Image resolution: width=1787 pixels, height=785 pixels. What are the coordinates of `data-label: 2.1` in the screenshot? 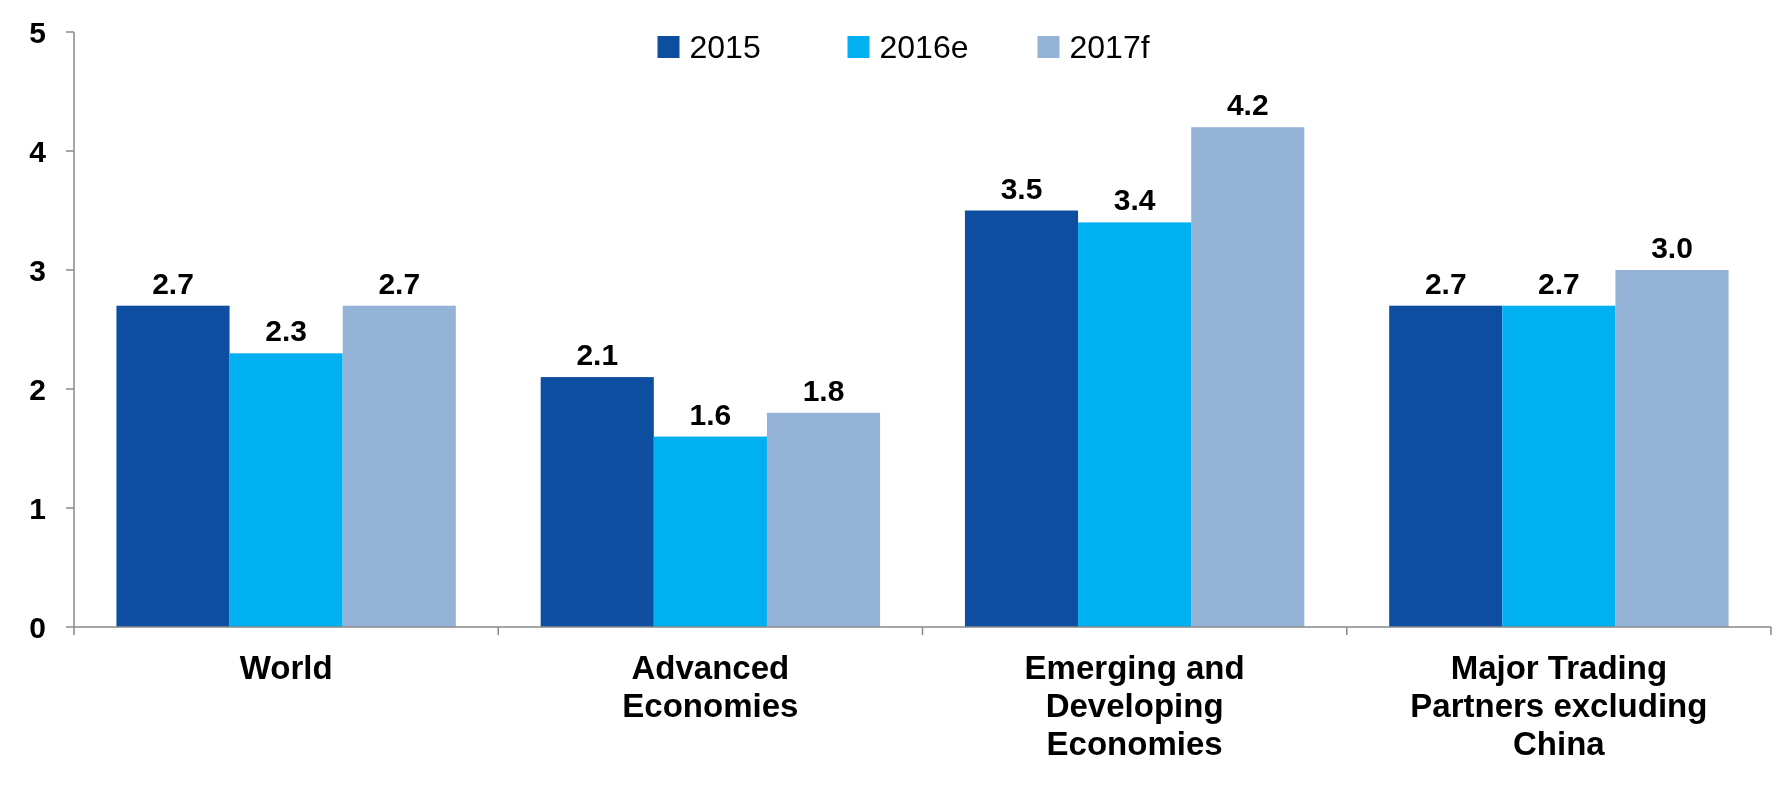 It's located at (597, 355).